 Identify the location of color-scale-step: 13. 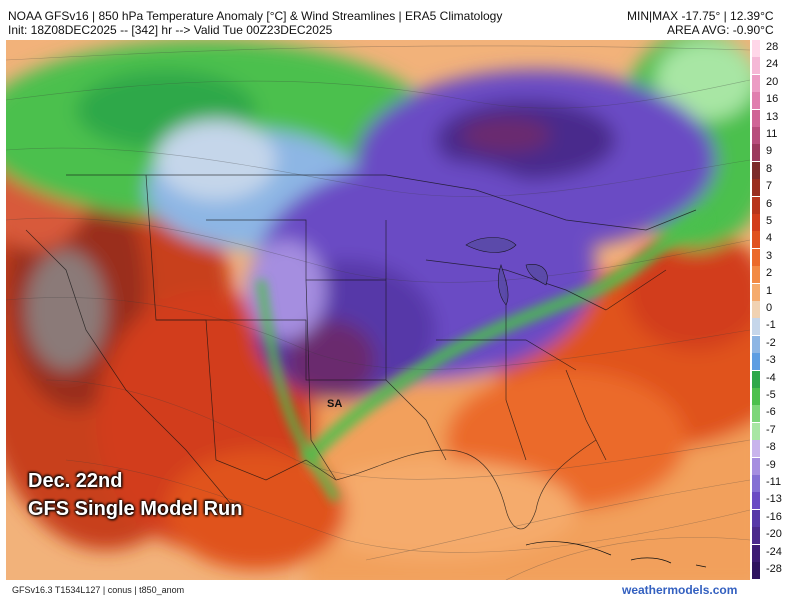
(776, 118).